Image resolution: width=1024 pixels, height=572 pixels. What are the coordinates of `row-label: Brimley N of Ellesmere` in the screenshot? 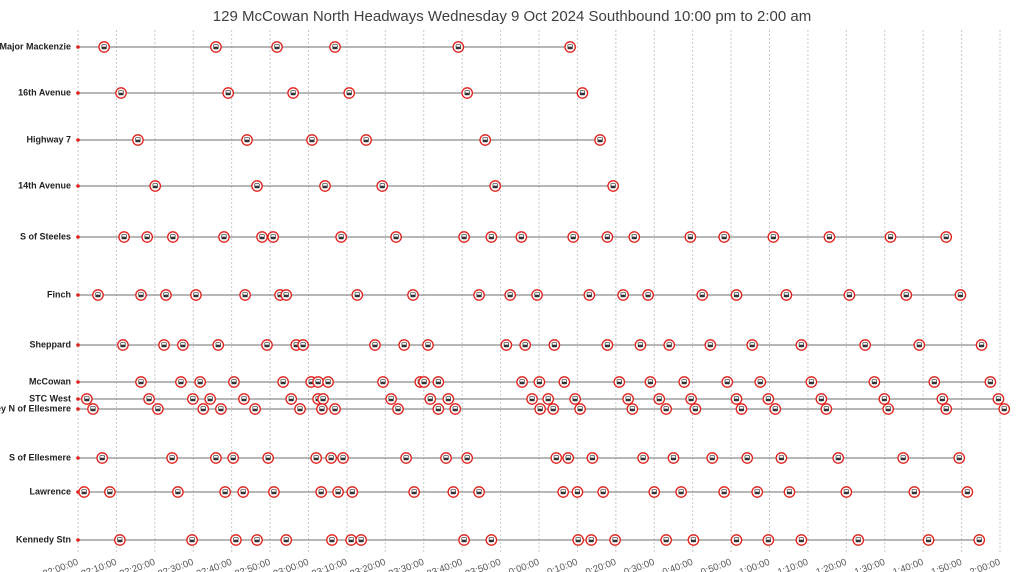 It's located at (35, 408).